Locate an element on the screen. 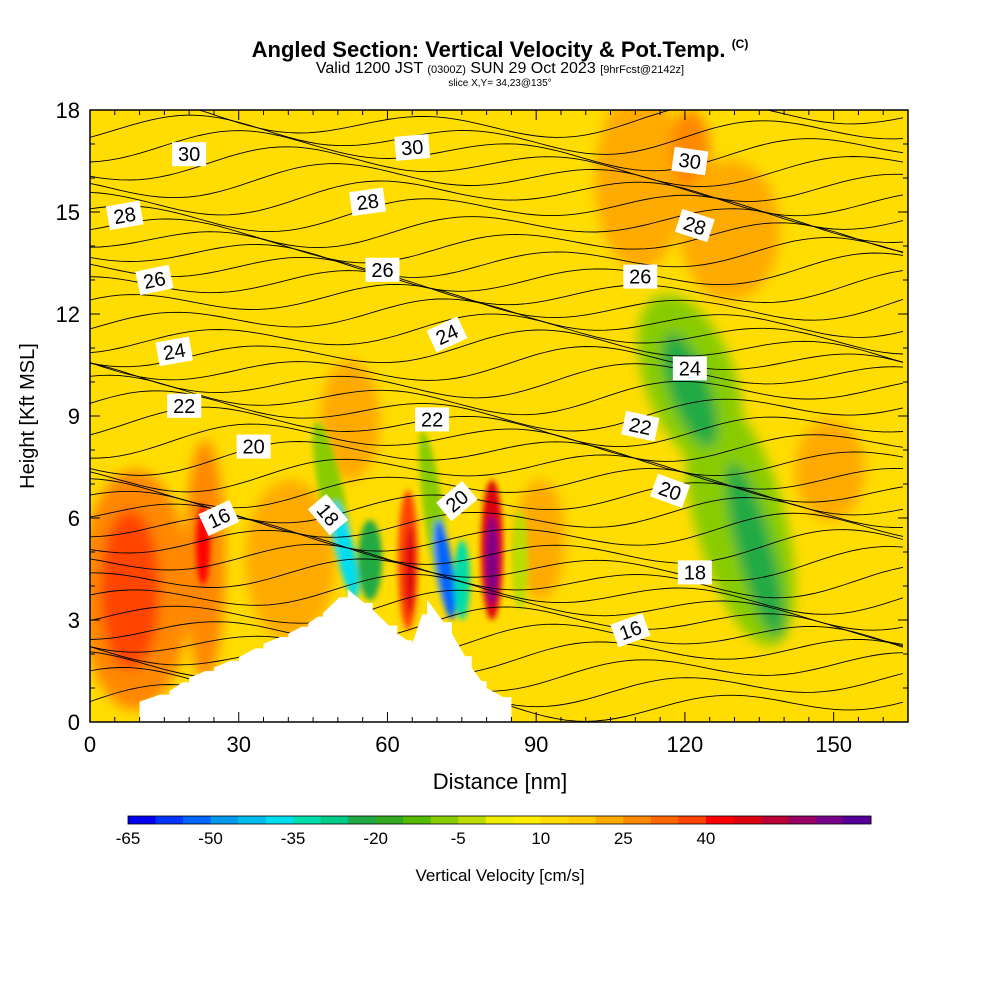 This screenshot has width=1000, height=1000. colorbar-frame is located at coordinates (499, 820).